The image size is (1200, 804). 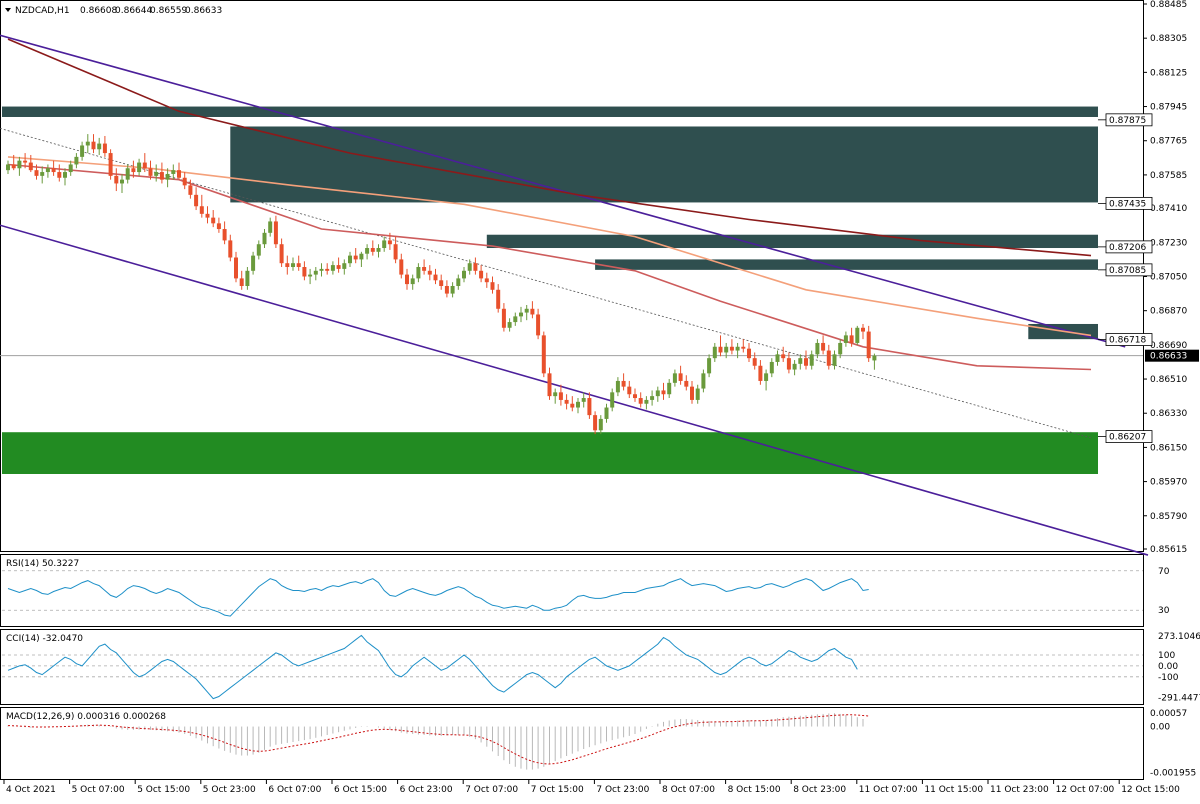 I want to click on time-tick-label: 8 Oct 07:00, so click(x=688, y=790).